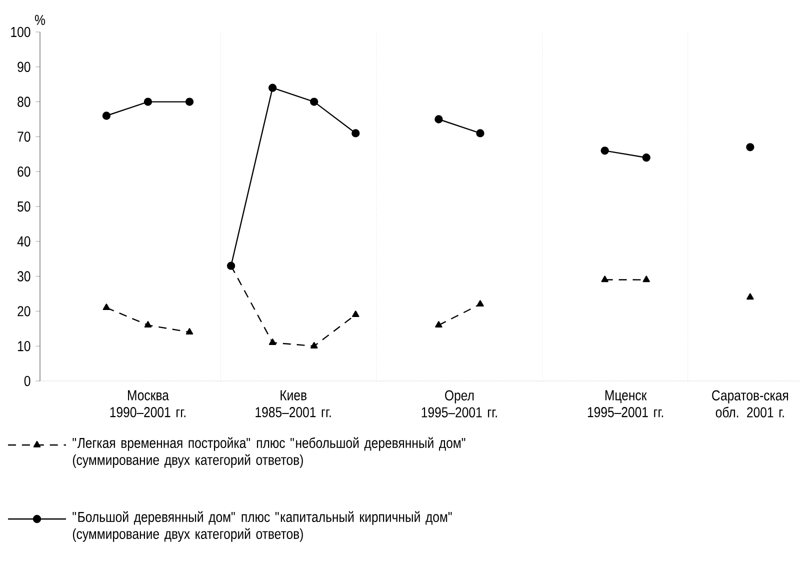 The image size is (808, 571). I want to click on y-tick-label: 80, so click(24, 101).